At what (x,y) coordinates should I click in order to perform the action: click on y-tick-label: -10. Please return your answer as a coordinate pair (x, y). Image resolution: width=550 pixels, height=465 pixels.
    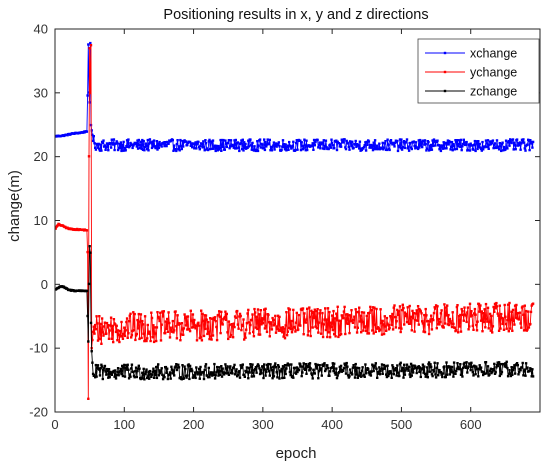
    Looking at the image, I should click on (38, 348).